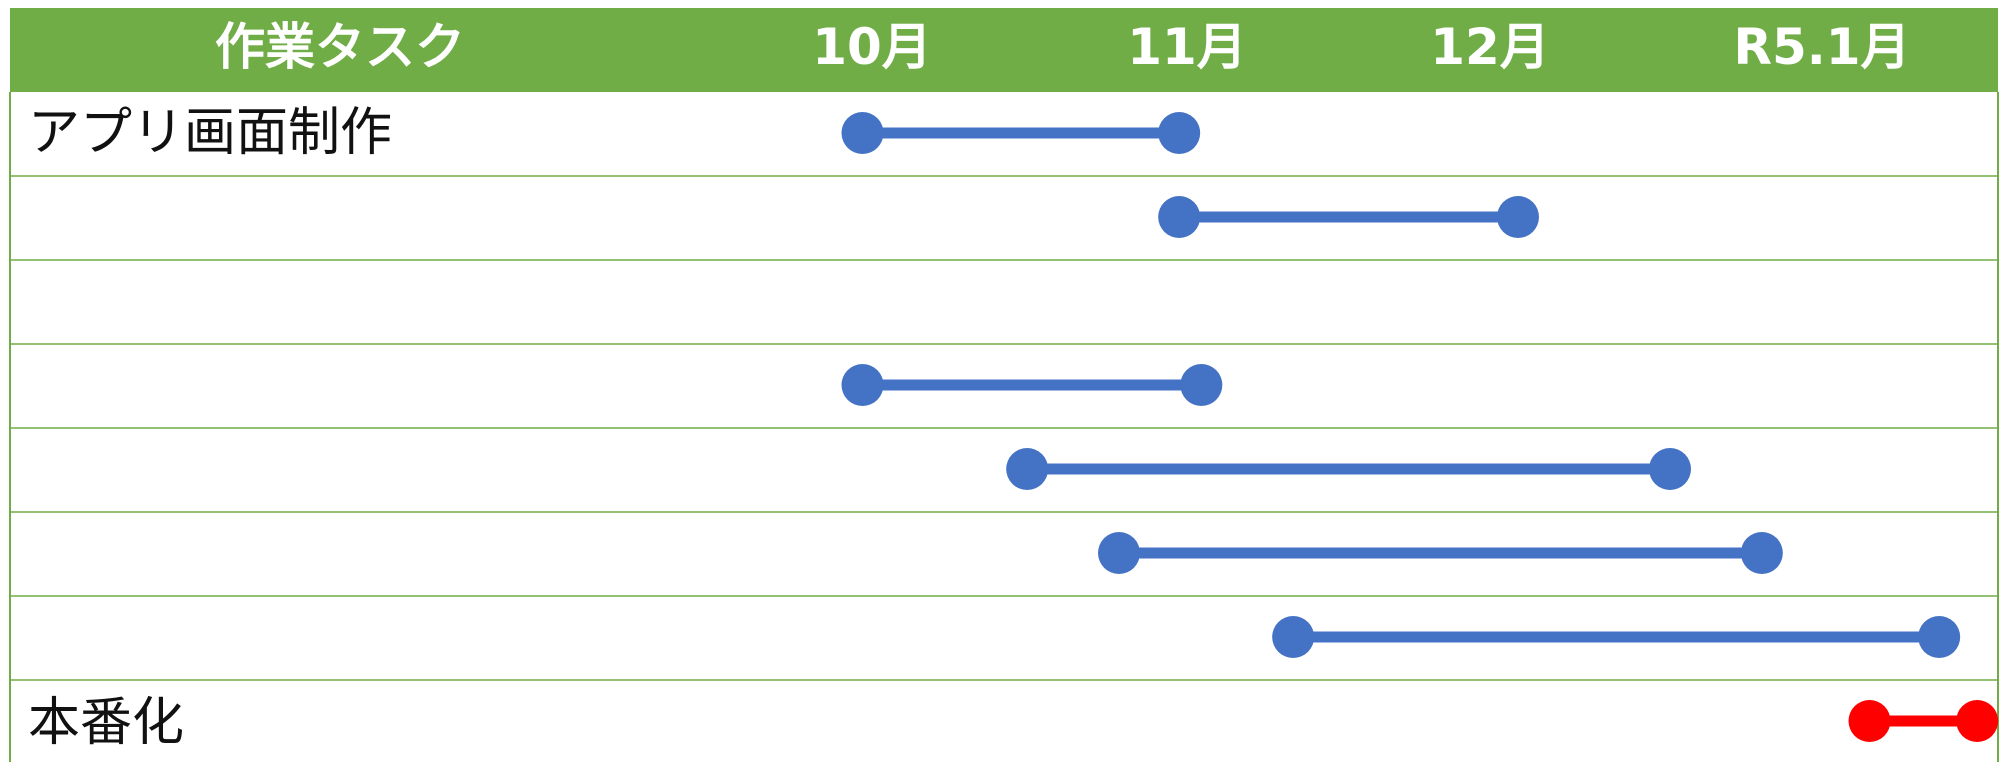 The width and height of the screenshot is (2010, 762). I want to click on month-label-nov: 11月, so click(1187, 47).